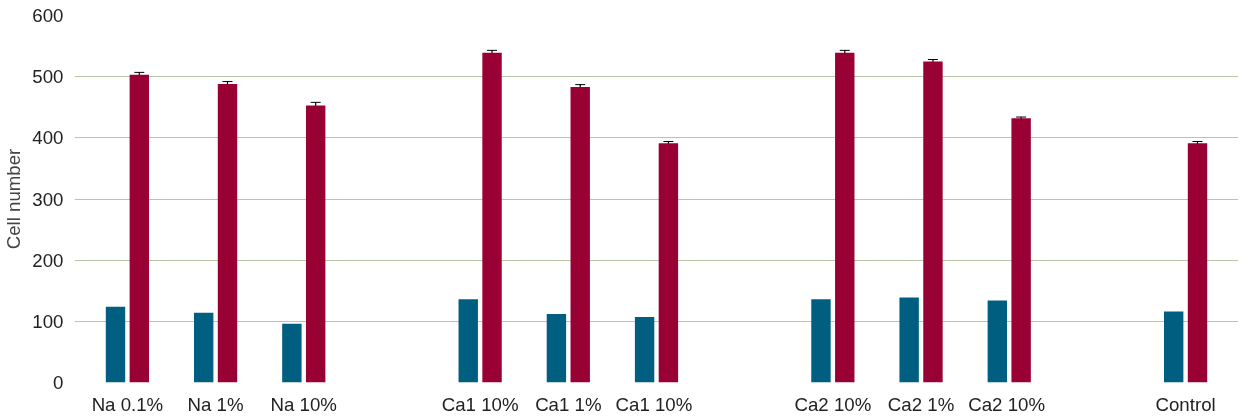 Image resolution: width=1243 pixels, height=417 pixels. What do you see at coordinates (127, 404) in the screenshot?
I see `x-tick-label: Na 0.1%` at bounding box center [127, 404].